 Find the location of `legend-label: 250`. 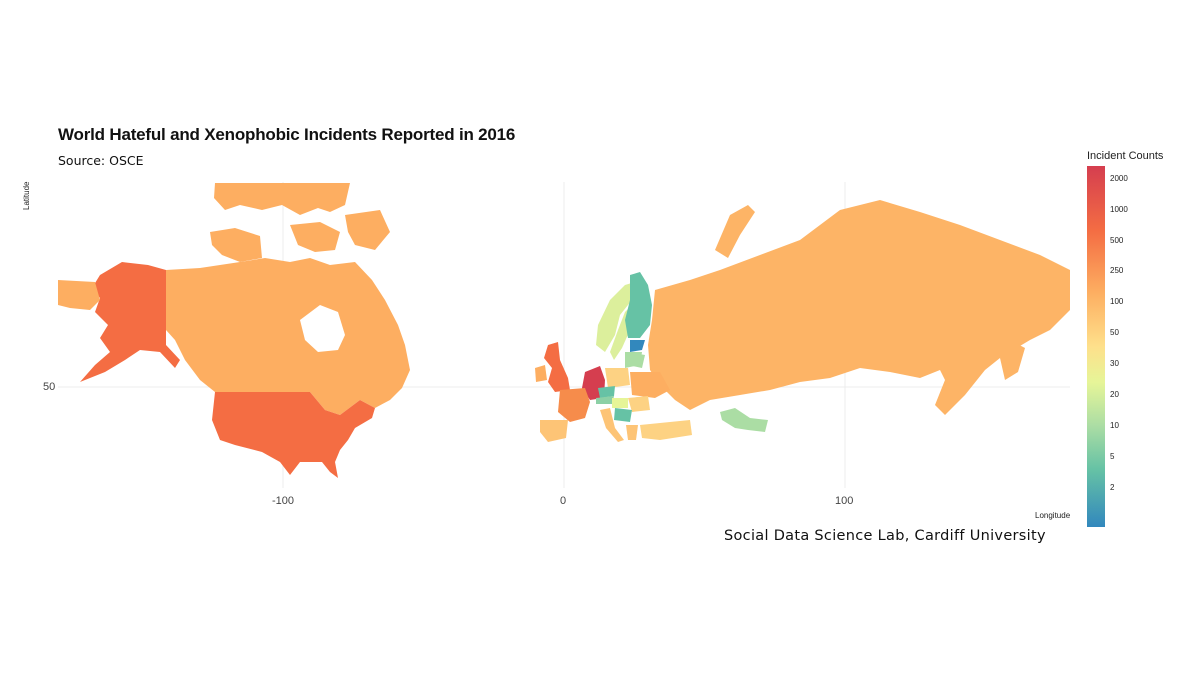

legend-label: 250 is located at coordinates (1117, 270).